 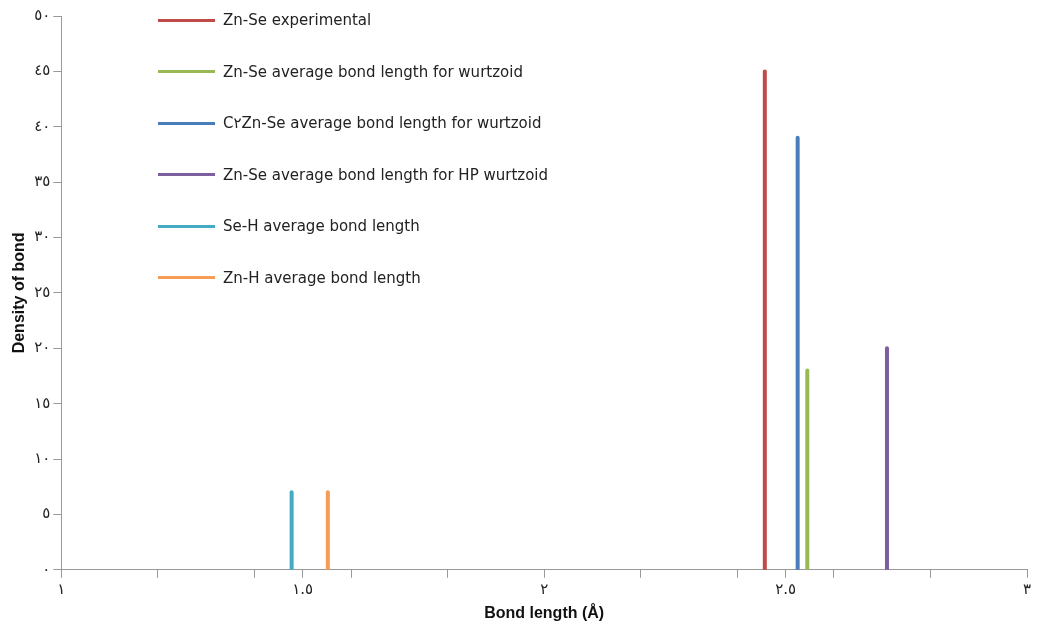 I want to click on y-tick-label: ١٠, so click(x=42, y=457).